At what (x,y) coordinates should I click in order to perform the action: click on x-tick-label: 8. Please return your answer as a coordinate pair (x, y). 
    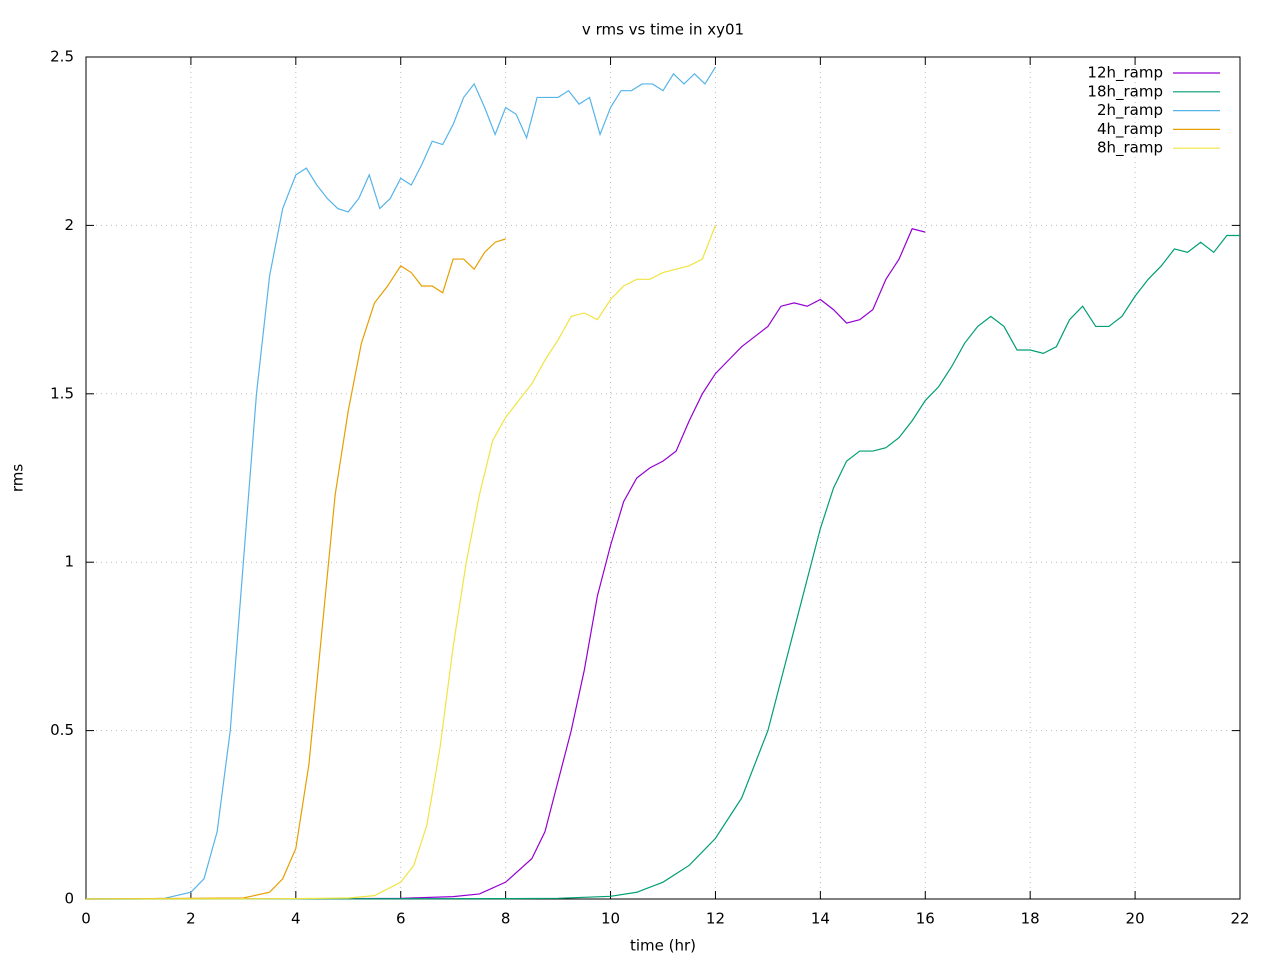
    Looking at the image, I should click on (506, 919).